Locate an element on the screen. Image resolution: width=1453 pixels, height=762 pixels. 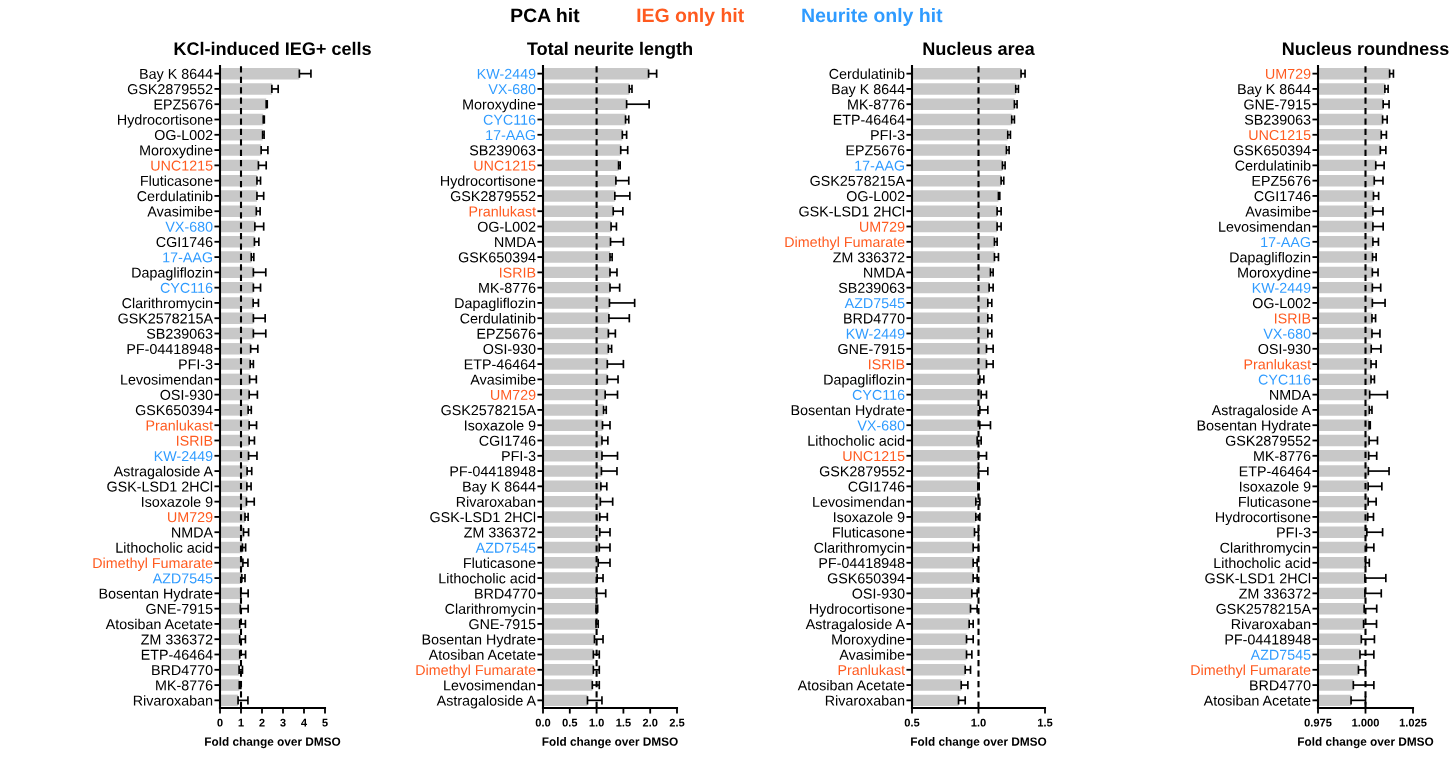
x-tick-label: 0.0 is located at coordinates (543, 722).